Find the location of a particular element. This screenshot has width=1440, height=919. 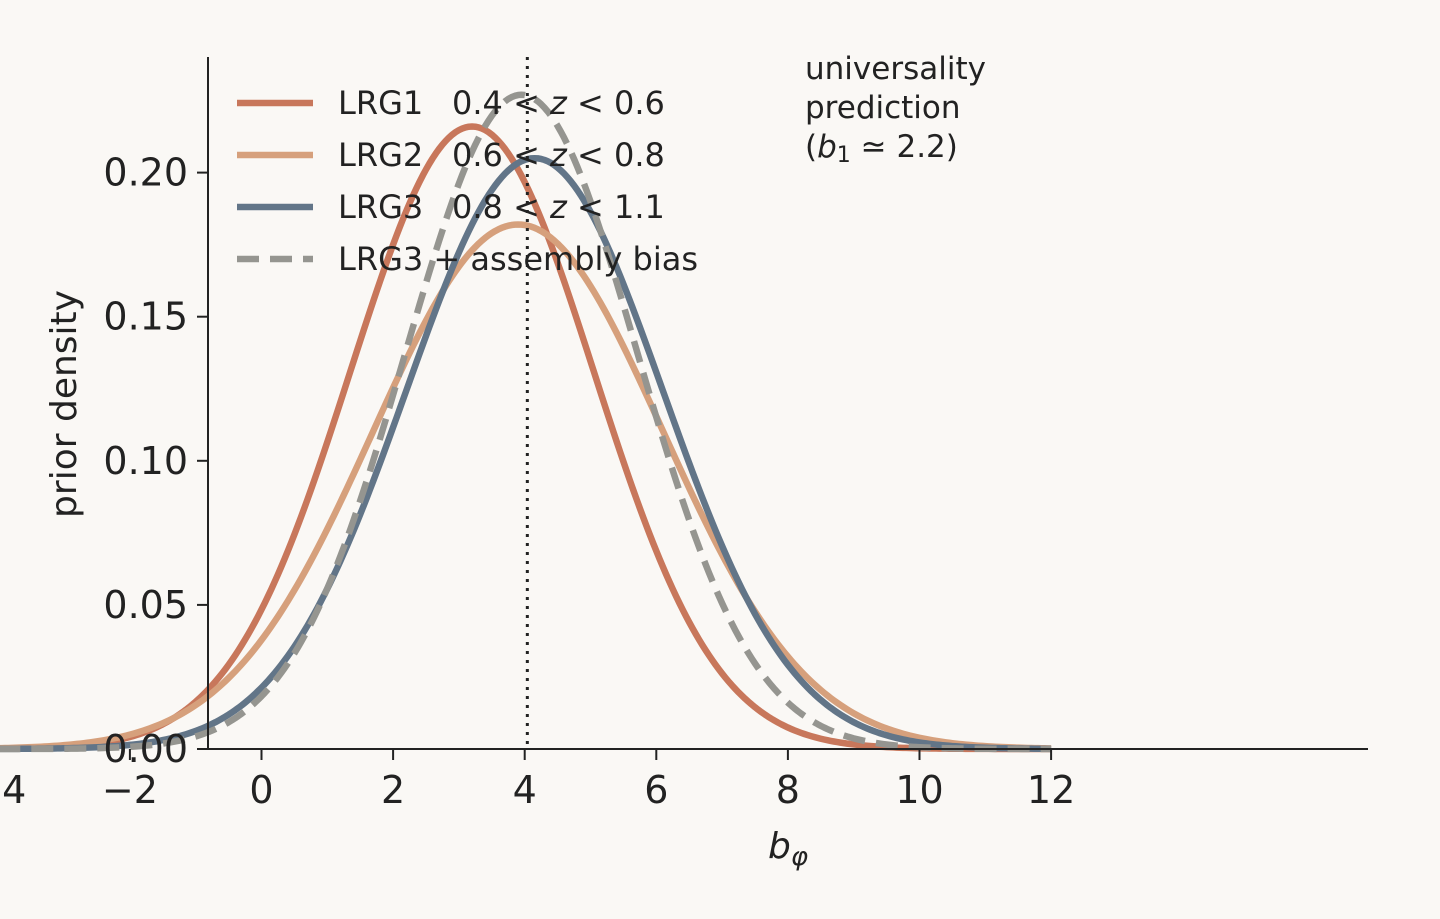

annotation-line-1: universality is located at coordinates (895, 69).